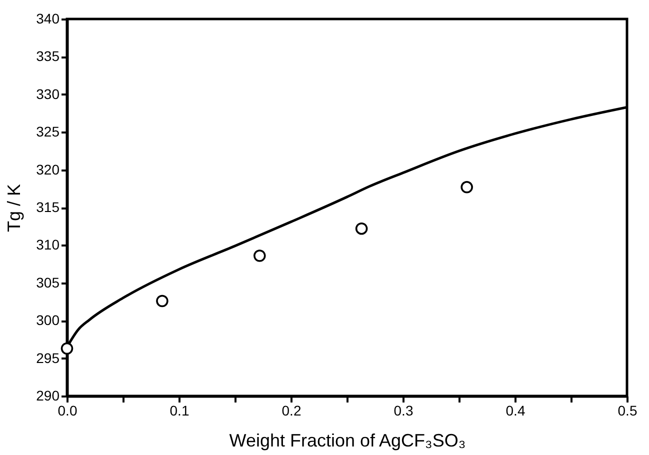  I want to click on y-tick-label: 330, so click(48, 94).